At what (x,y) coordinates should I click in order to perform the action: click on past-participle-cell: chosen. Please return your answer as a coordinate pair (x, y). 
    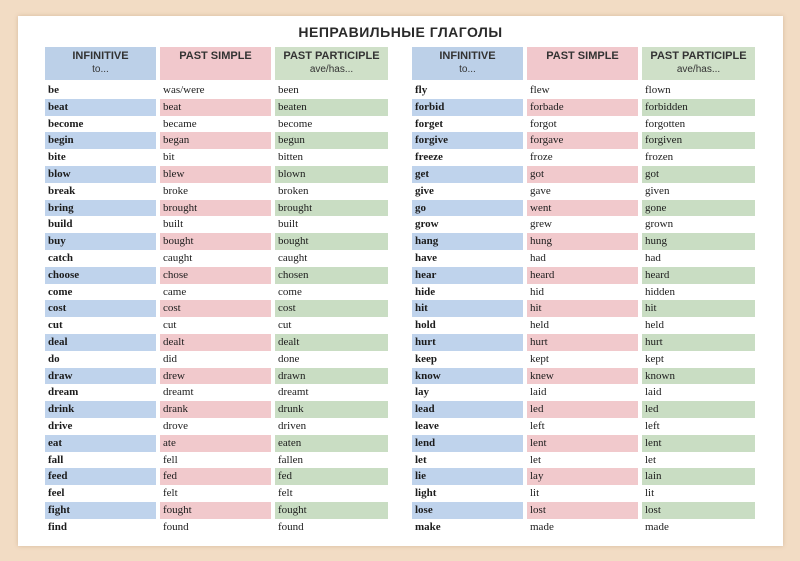
    Looking at the image, I should click on (331, 275).